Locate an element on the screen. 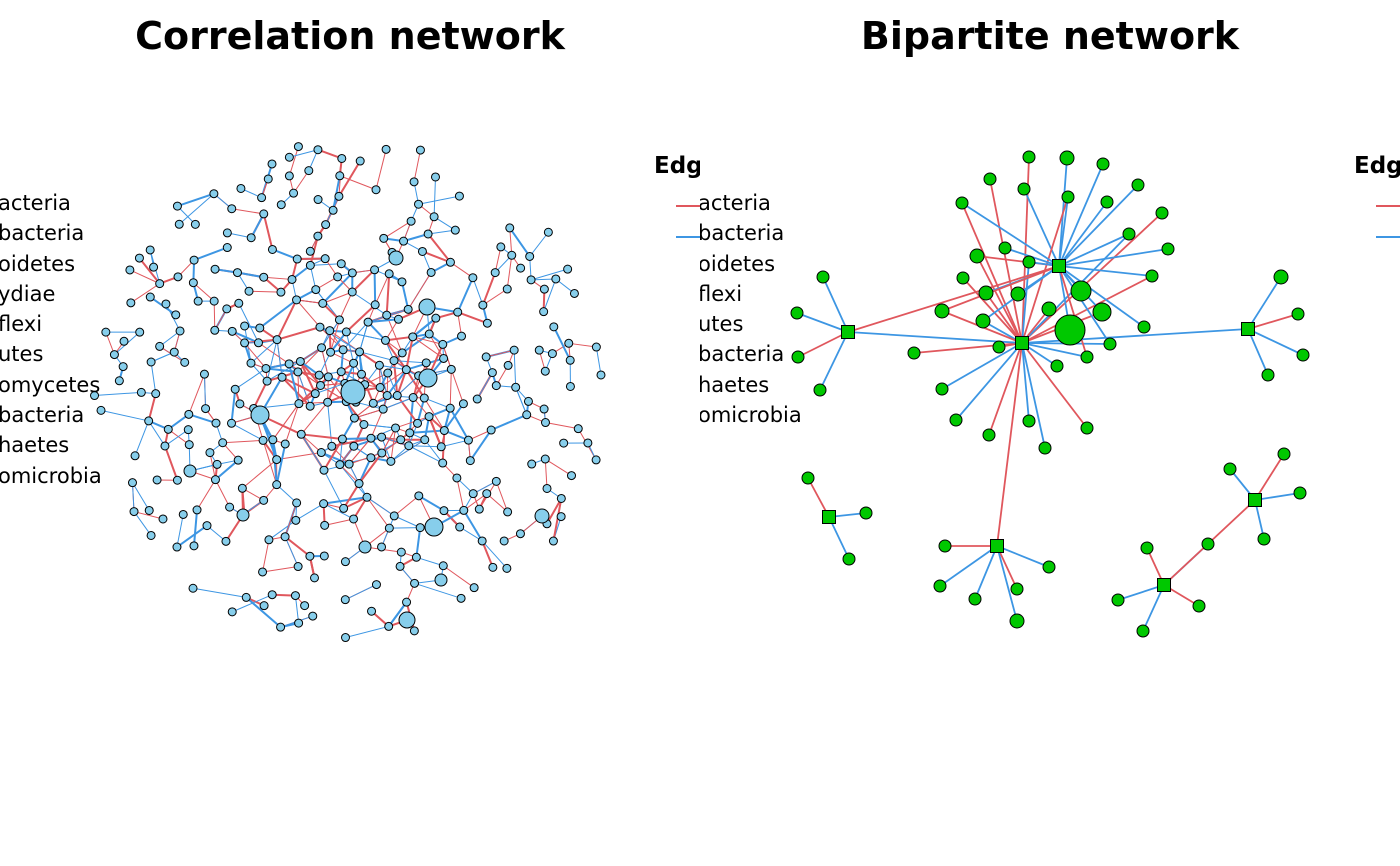 The width and height of the screenshot is (1400, 866). sample-node is located at coordinates (1059, 266).